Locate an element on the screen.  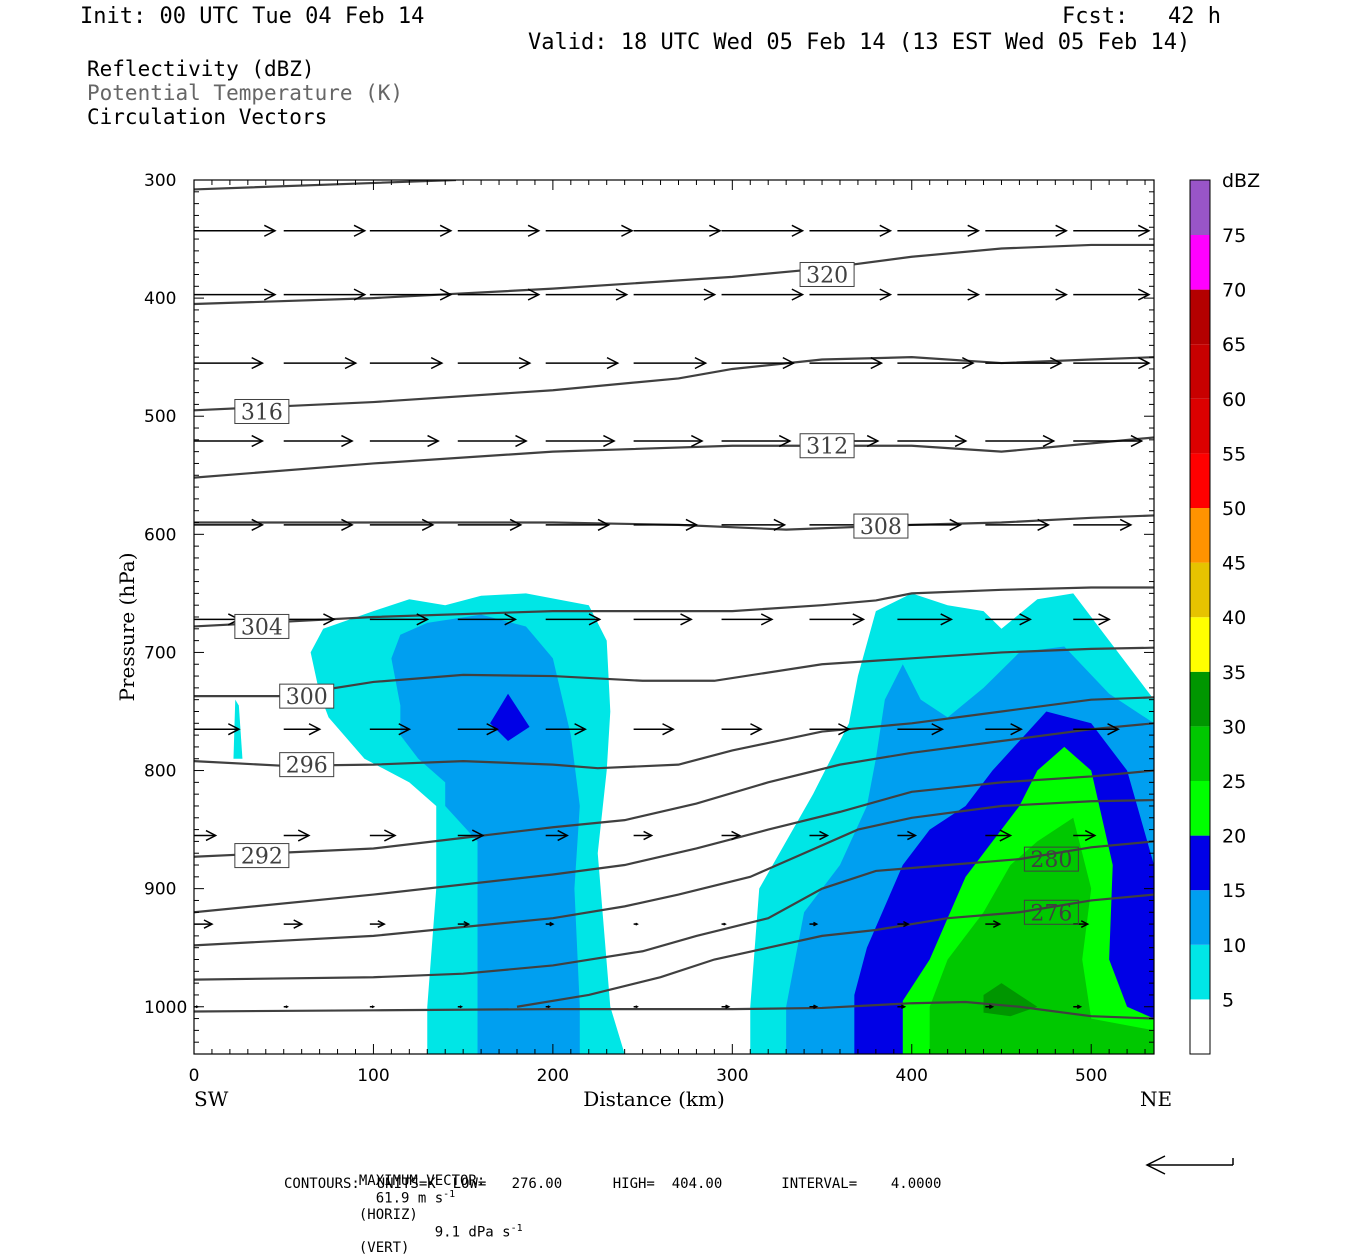
vector-930-7-head is located at coordinates (816, 924).